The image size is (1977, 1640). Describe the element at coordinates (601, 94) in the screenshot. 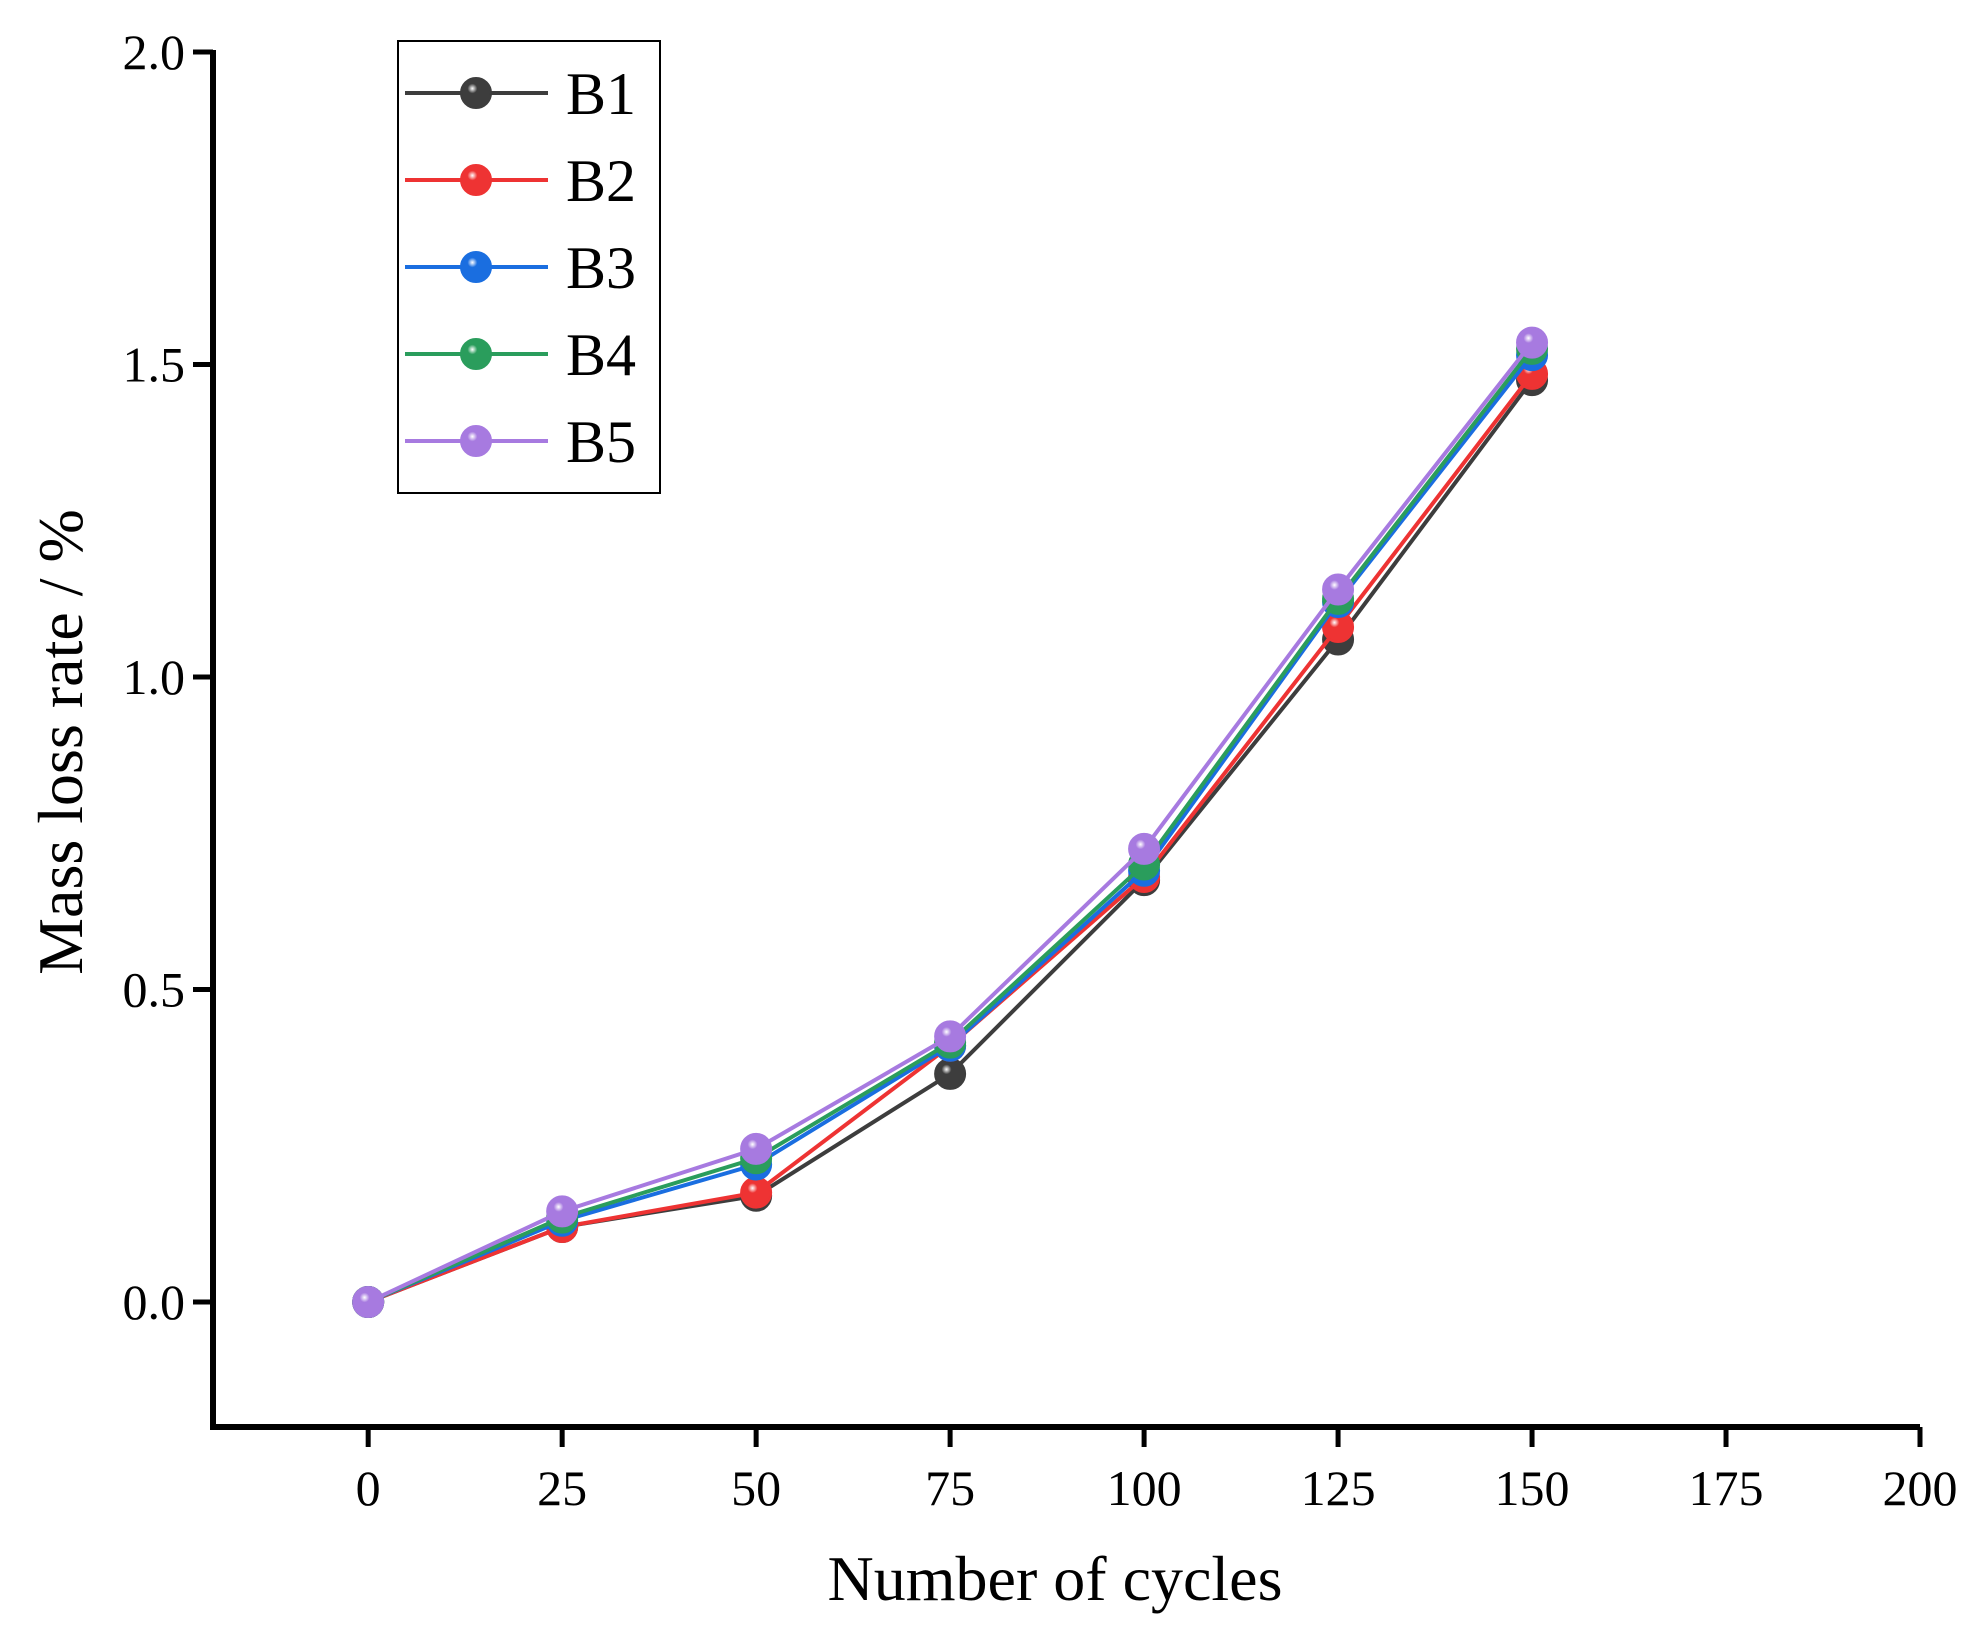

I see `legend-label: B1` at that location.